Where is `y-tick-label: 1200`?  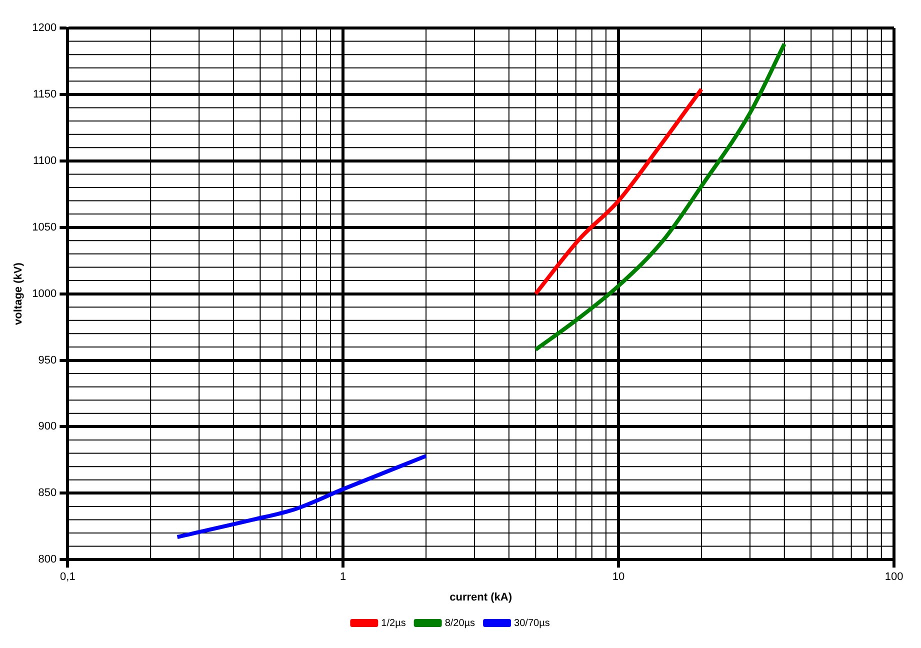
y-tick-label: 1200 is located at coordinates (44, 28).